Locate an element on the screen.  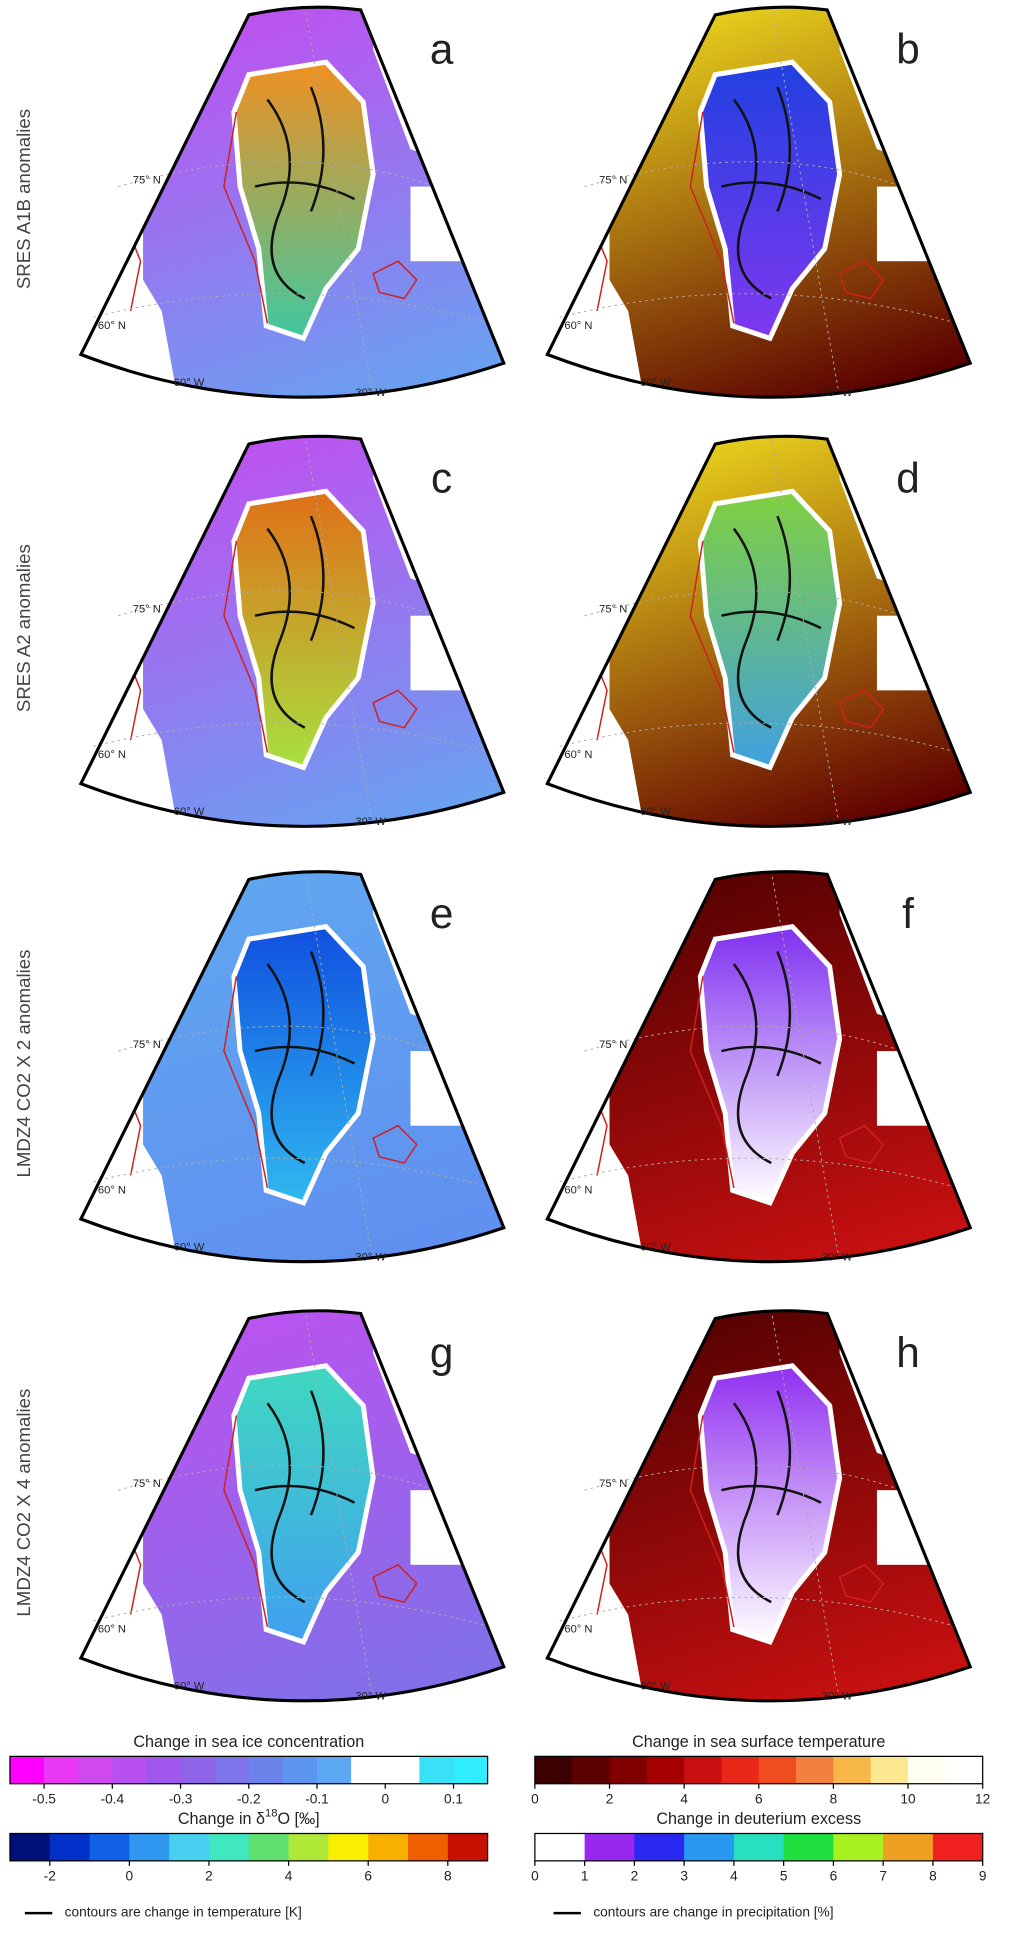
colorbar-title: Change in δ18O [‰] is located at coordinates (249, 1818).